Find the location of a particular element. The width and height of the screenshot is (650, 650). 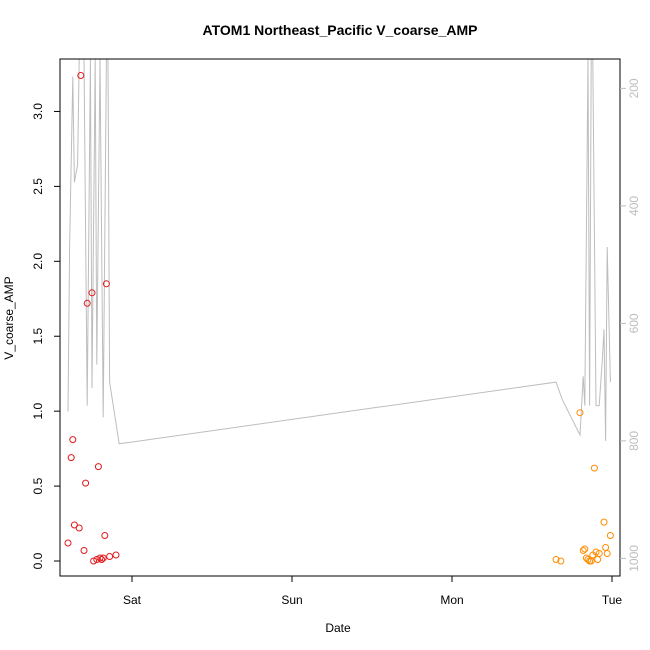

y-tick-label: 1.5 is located at coordinates (38, 336).